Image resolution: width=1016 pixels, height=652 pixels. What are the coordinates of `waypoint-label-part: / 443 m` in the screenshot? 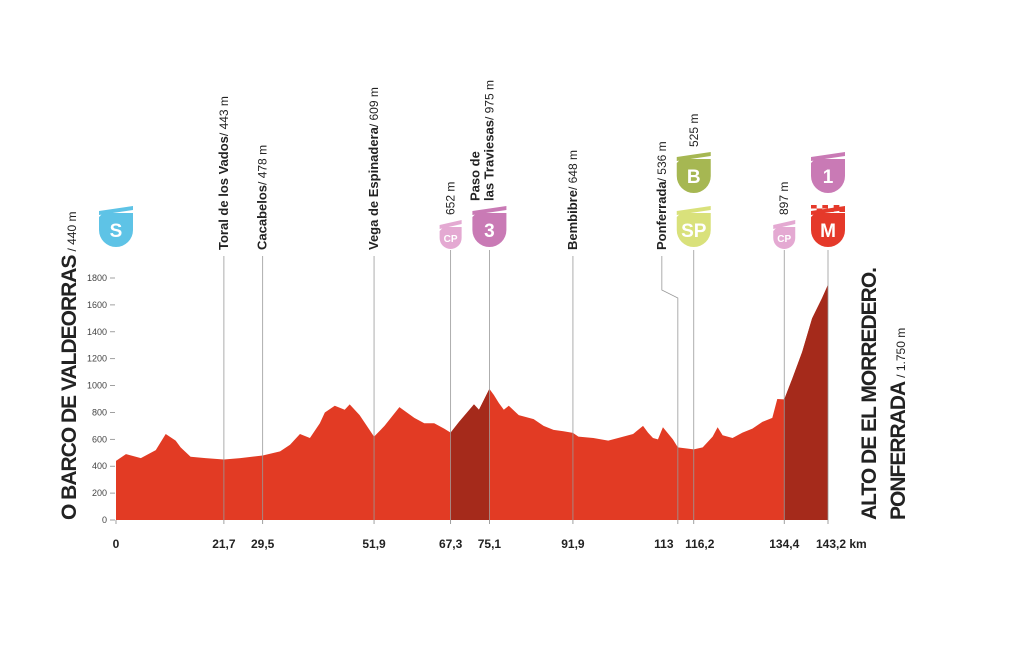 It's located at (224, 116).